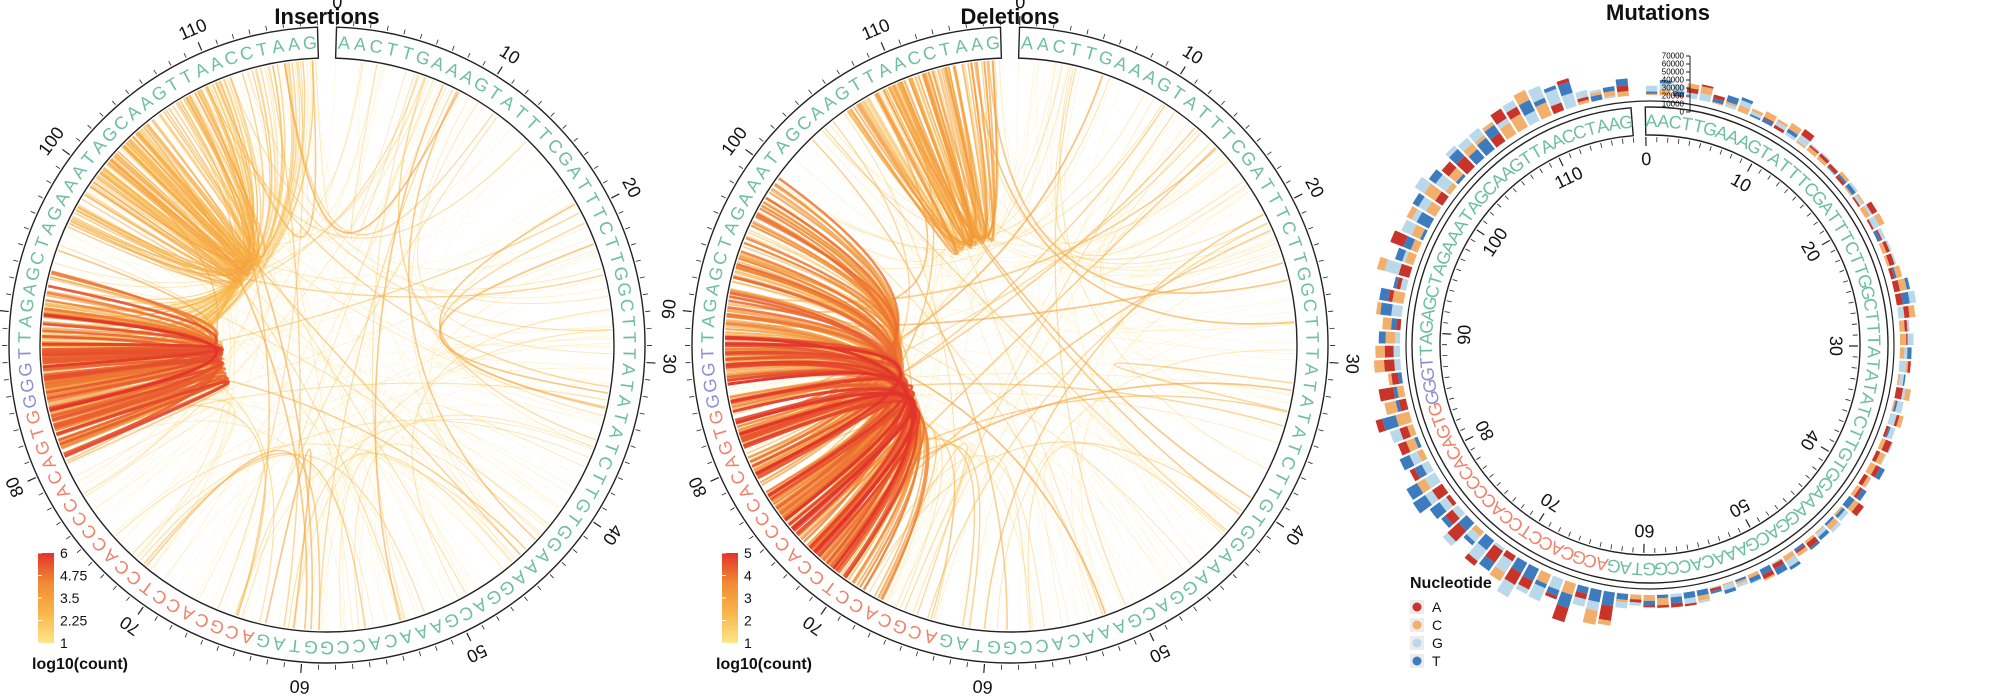  Describe the element at coordinates (616, 432) in the screenshot. I see `insertions-nucleotide: A` at that location.